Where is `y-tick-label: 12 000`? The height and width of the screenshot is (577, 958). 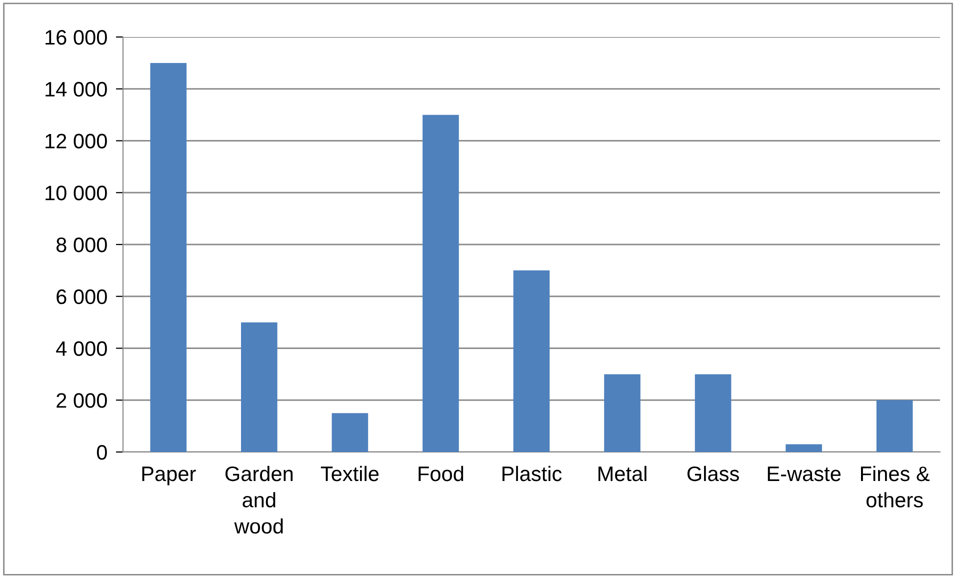
y-tick-label: 12 000 is located at coordinates (76, 141).